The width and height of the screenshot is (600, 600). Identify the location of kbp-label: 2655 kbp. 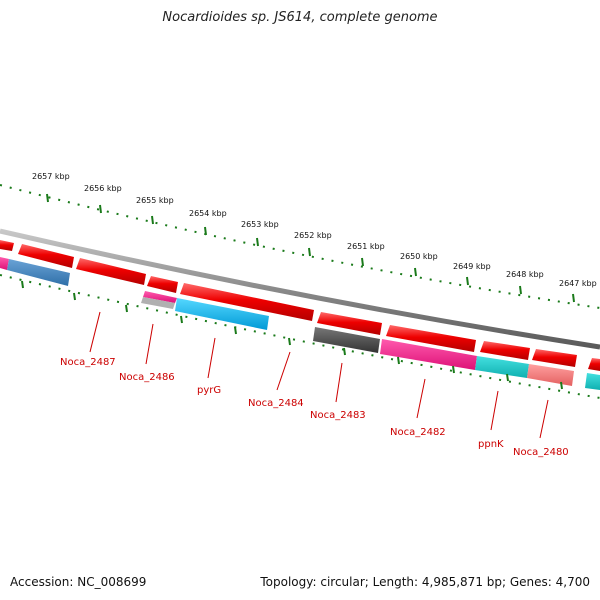
(155, 200).